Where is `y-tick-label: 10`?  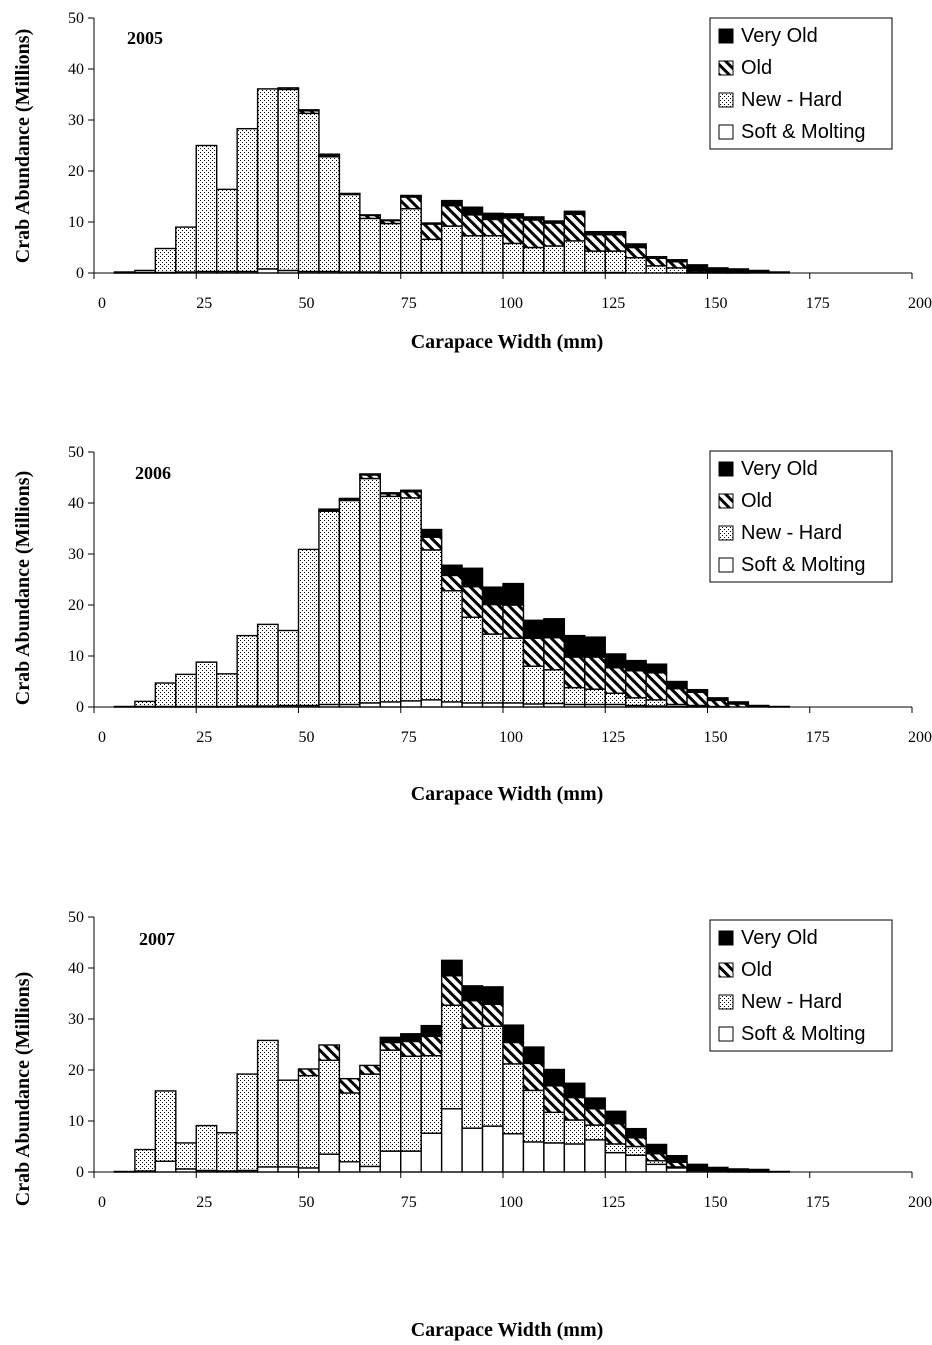 y-tick-label: 10 is located at coordinates (76, 1121).